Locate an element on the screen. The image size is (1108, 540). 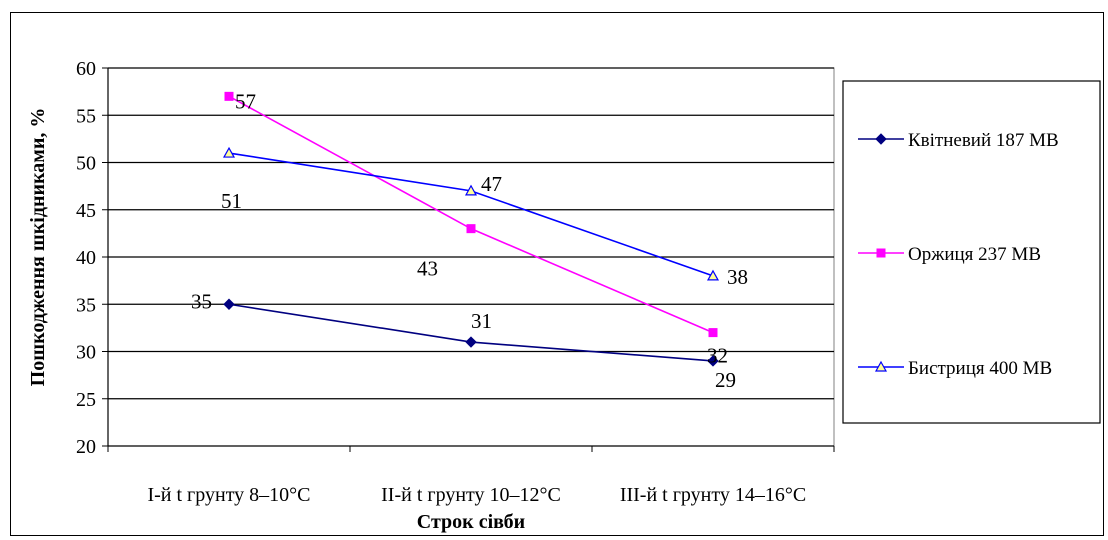
legend-item: Квітневий 187 МВ is located at coordinates (958, 140).